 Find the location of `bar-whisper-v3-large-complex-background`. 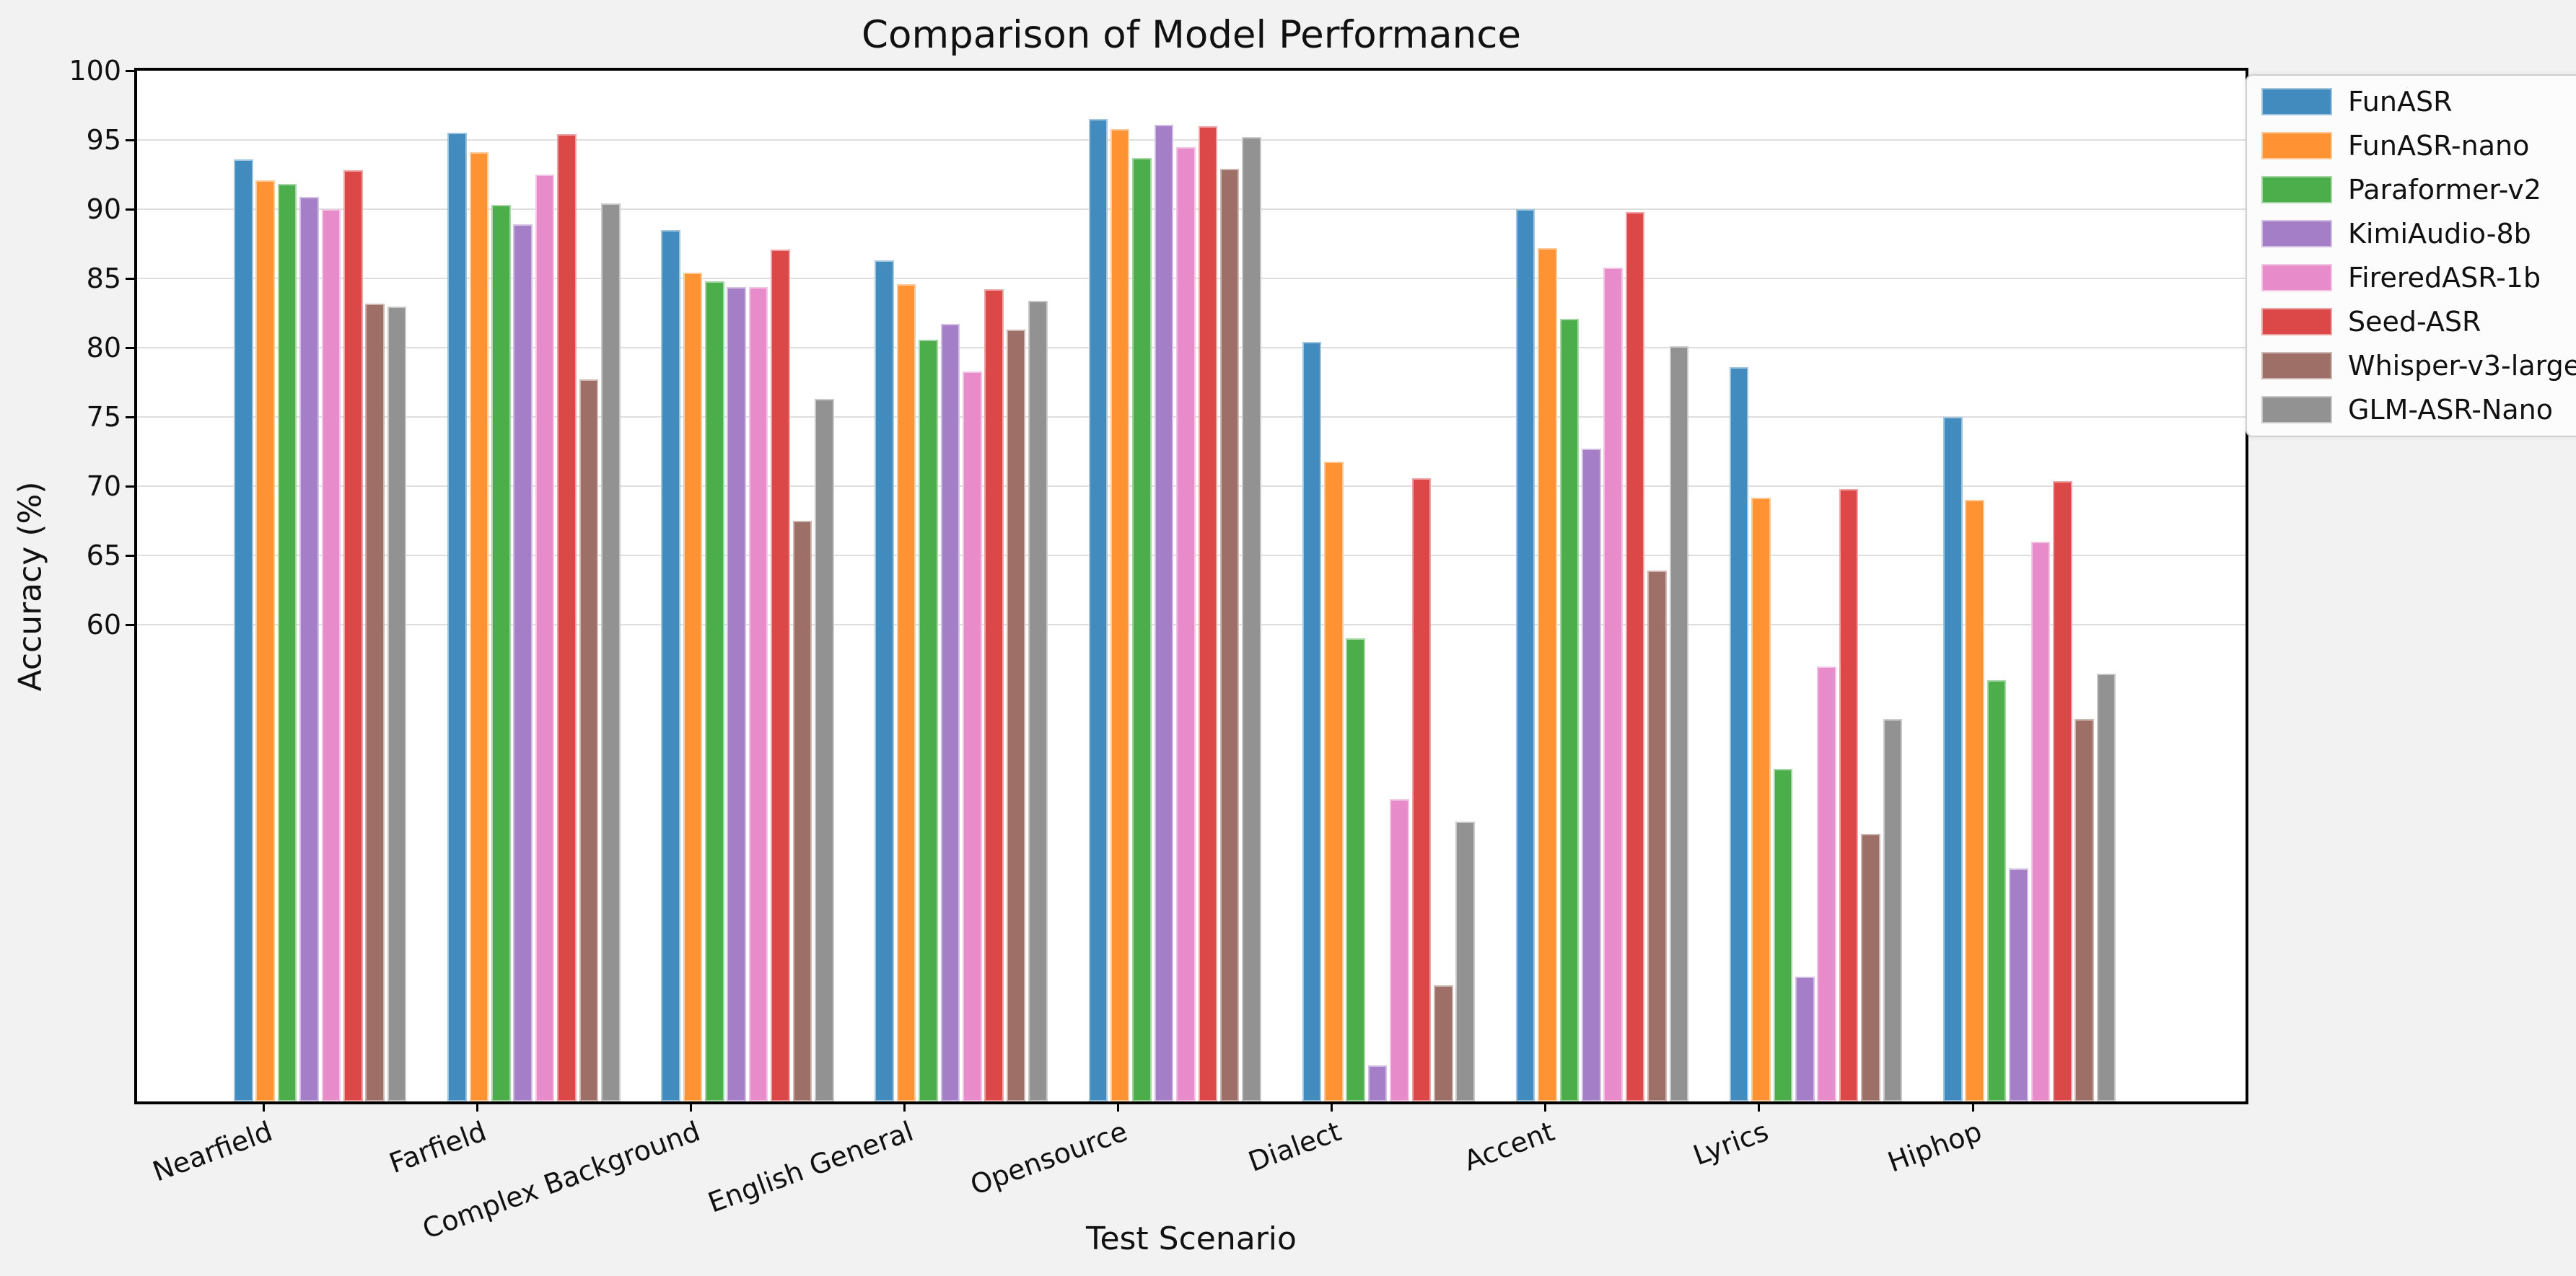

bar-whisper-v3-large-complex-background is located at coordinates (802, 811).